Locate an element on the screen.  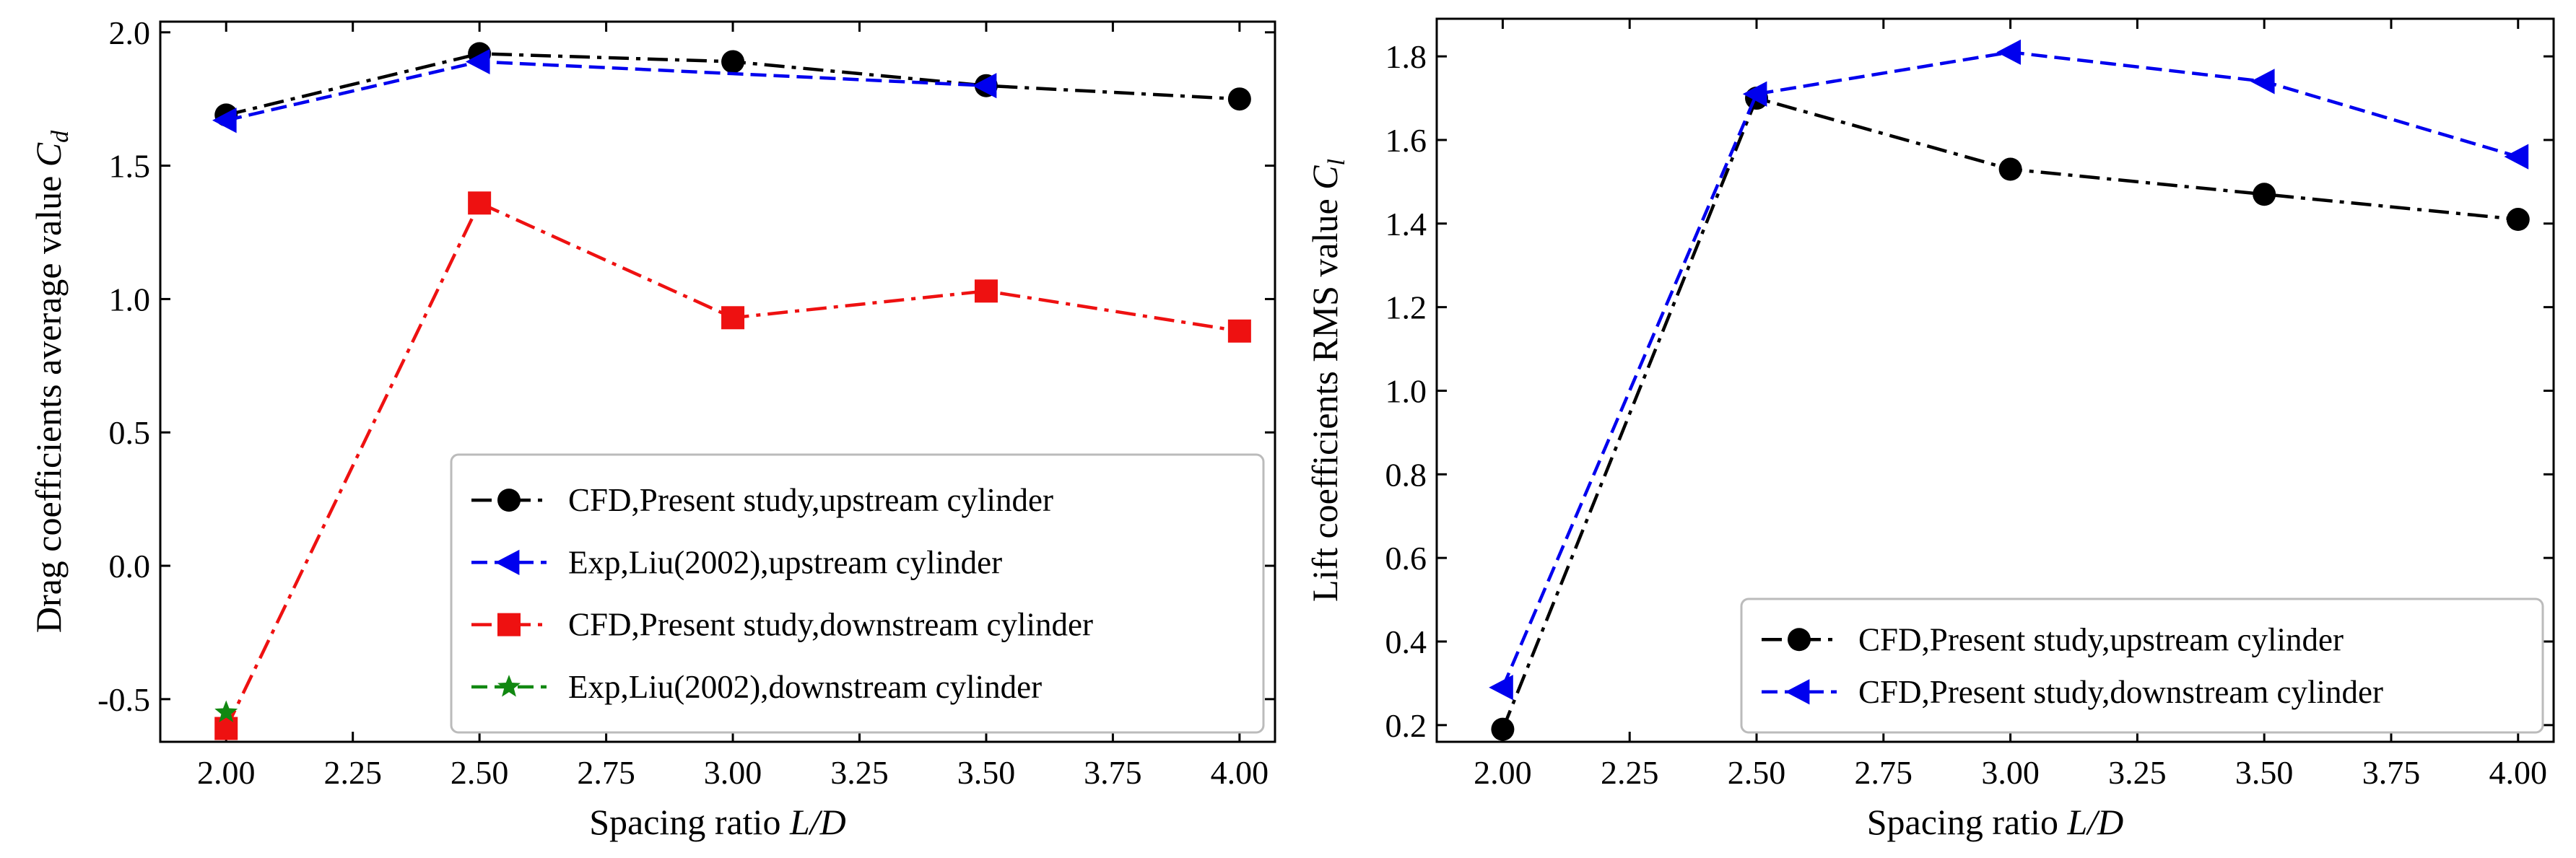
drag-x-axis-title: Spacing ratio L/D is located at coordinates (717, 822).